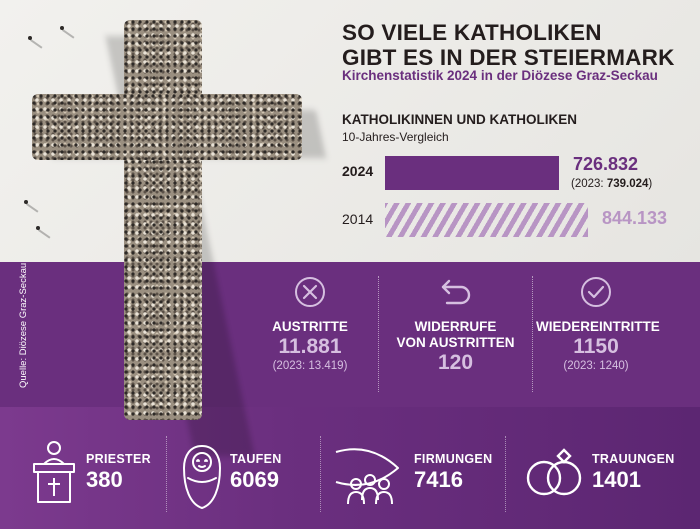 The width and height of the screenshot is (700, 529). I want to click on priest-icon, so click(54, 472).